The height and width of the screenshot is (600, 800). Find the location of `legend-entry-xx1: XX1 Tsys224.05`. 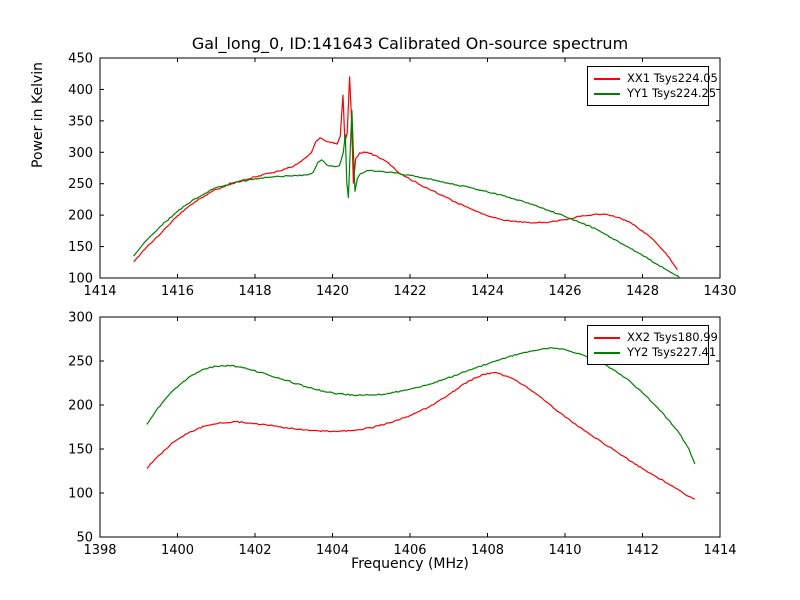

legend-entry-xx1: XX1 Tsys224.05 is located at coordinates (656, 78).